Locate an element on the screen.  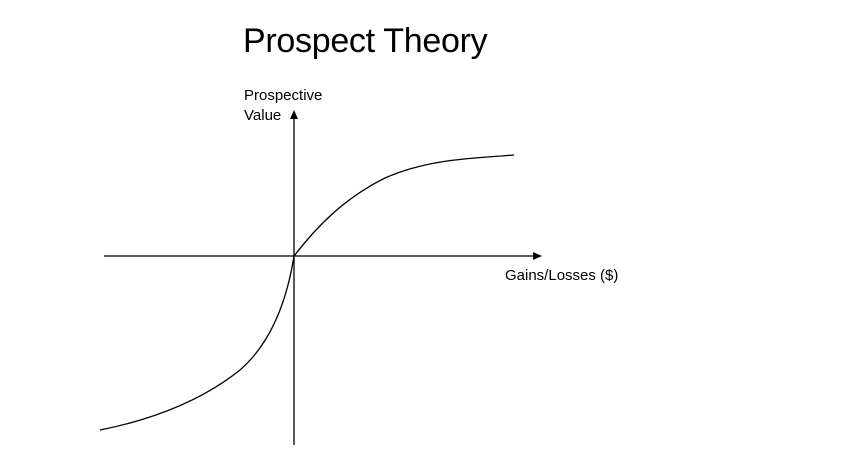
x-axis-label: Gains/Losses ($) is located at coordinates (562, 275).